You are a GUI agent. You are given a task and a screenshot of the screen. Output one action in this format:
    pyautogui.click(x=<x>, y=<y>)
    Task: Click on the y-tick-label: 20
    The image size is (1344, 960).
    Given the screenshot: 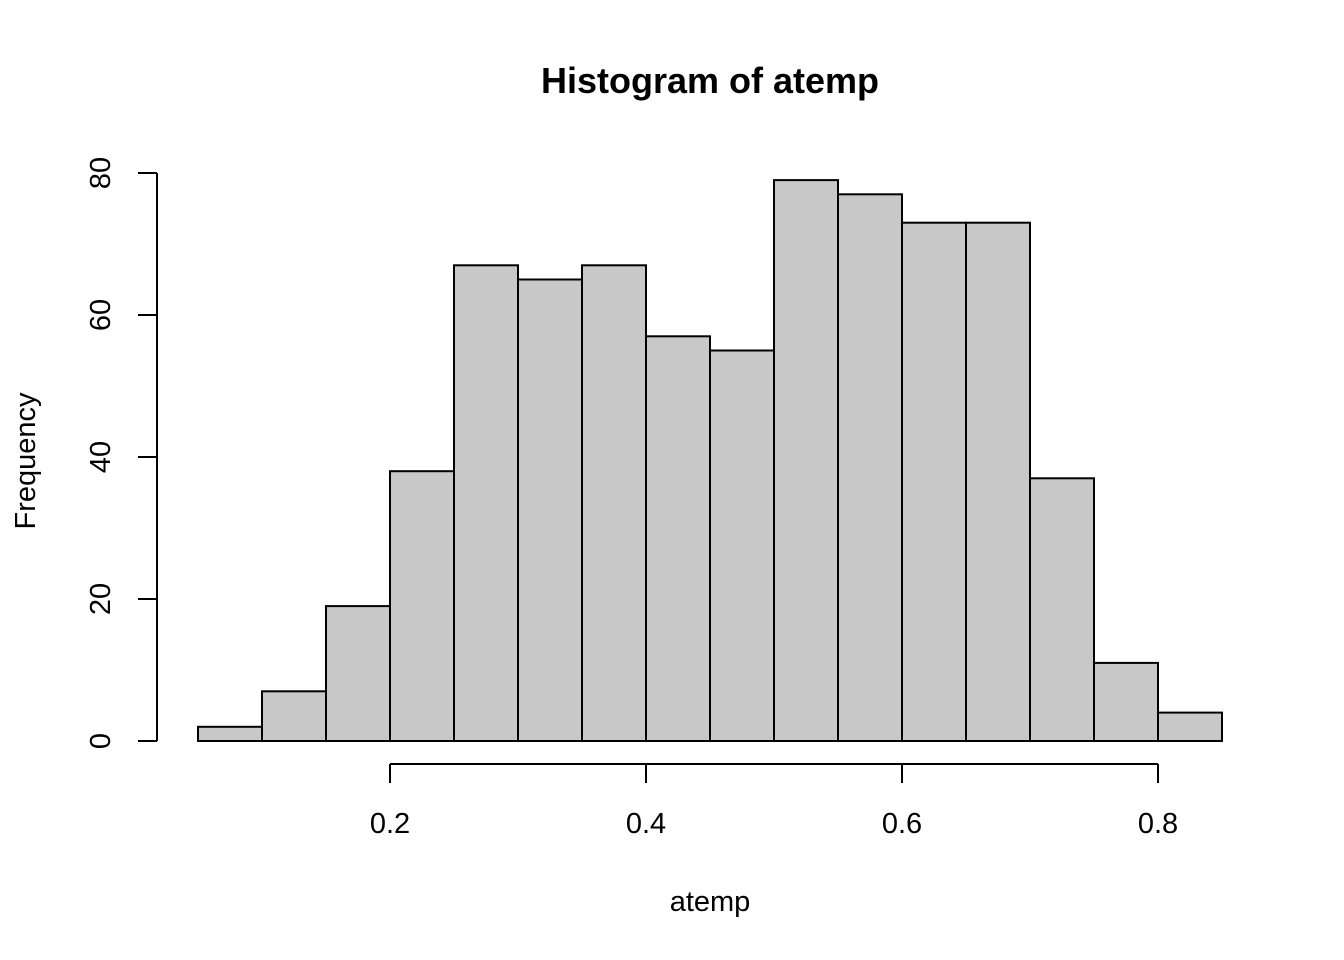 What is the action you would take?
    pyautogui.click(x=101, y=599)
    